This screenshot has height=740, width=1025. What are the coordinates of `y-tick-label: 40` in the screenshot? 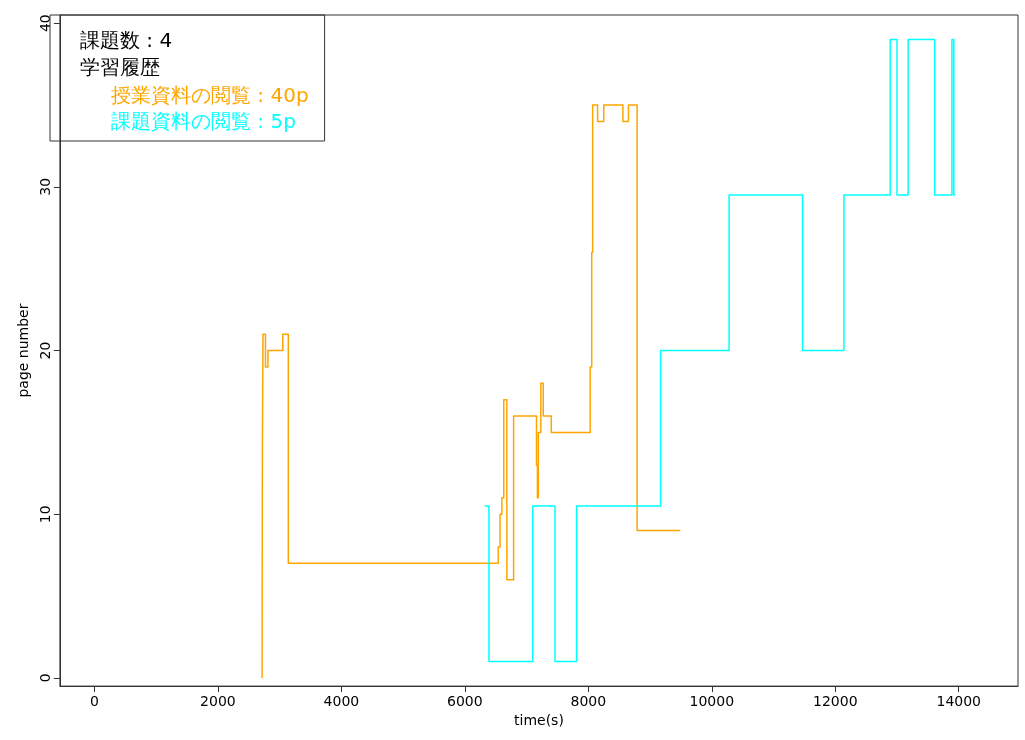 It's located at (44, 23).